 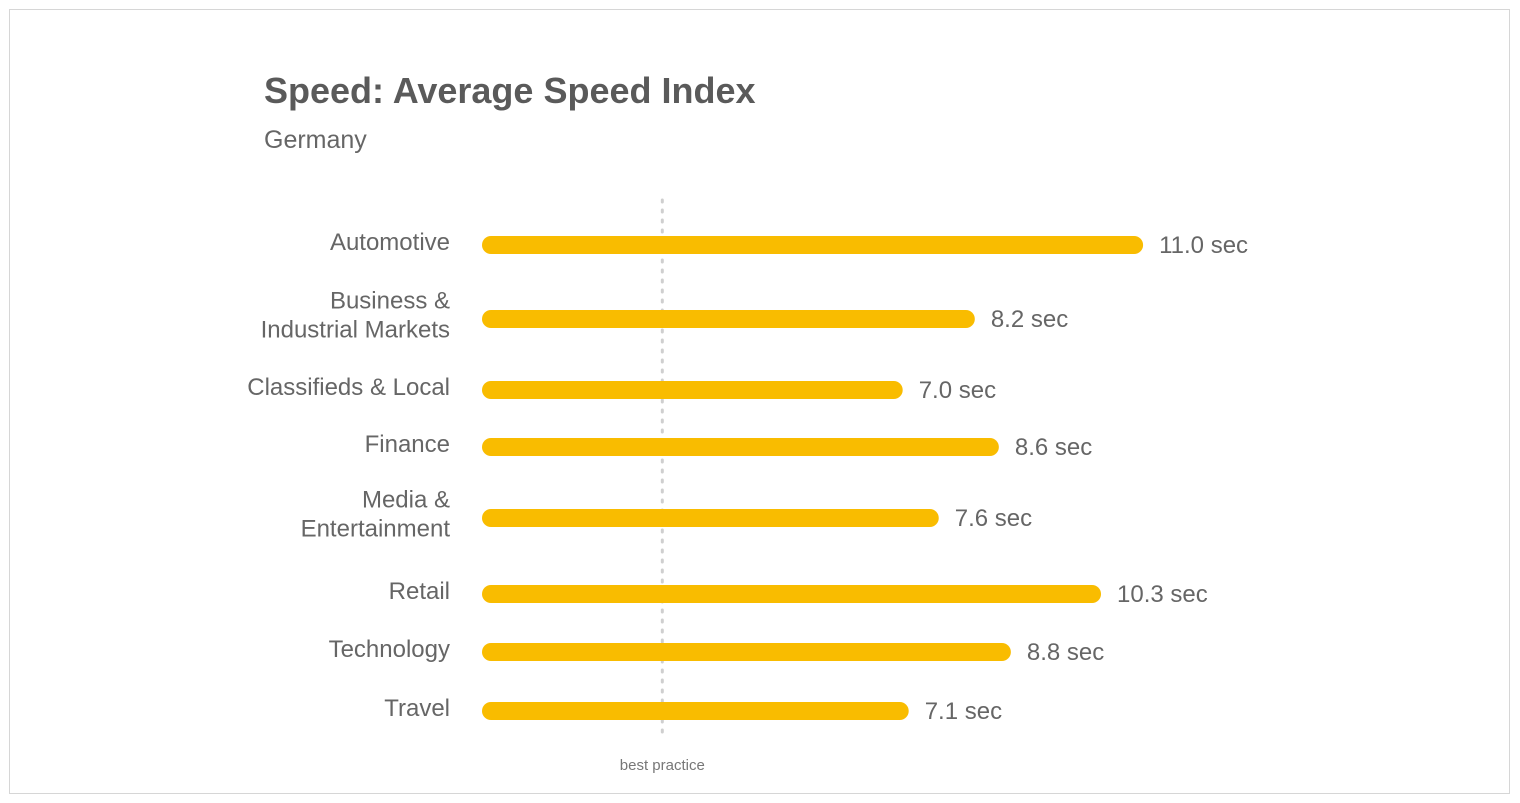 I want to click on value-label: 7.6 sec, so click(x=993, y=518).